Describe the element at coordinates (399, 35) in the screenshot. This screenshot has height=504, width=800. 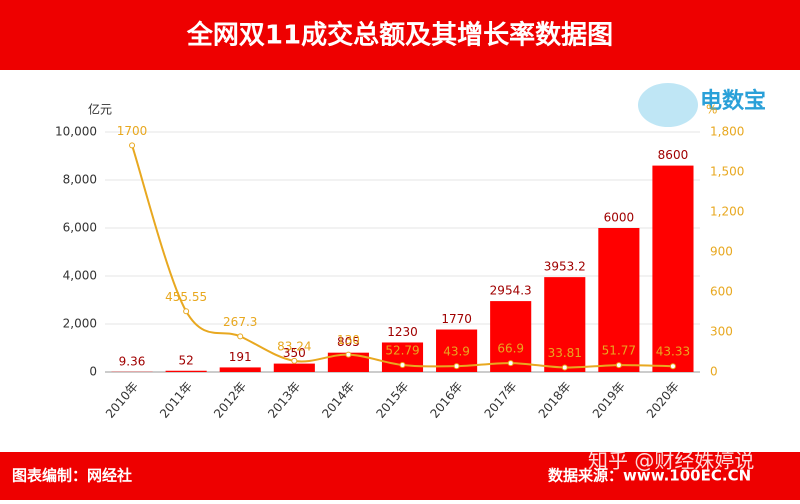
I see `chart-title: 全网双11成交总额及其增长率数据图` at that location.